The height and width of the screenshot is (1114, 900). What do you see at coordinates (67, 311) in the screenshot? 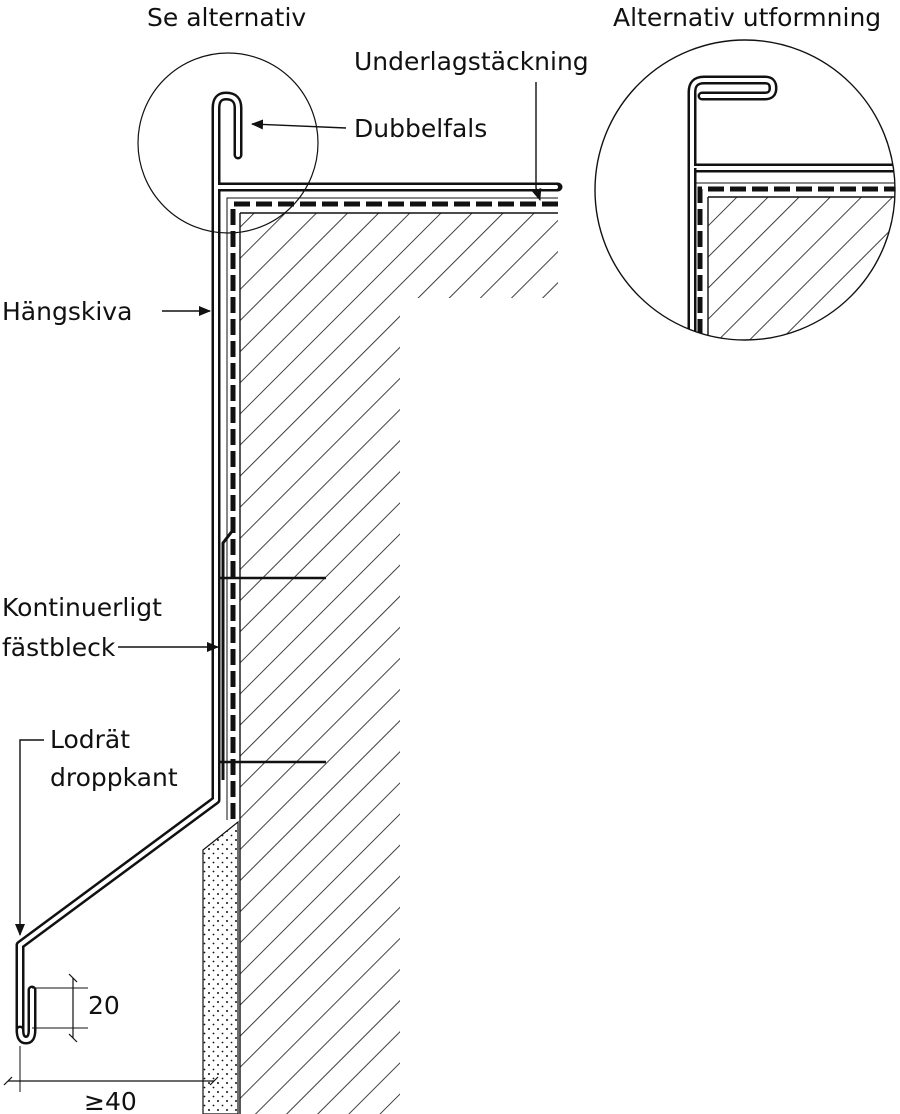
I see `label-fascia: Hängskiva` at bounding box center [67, 311].